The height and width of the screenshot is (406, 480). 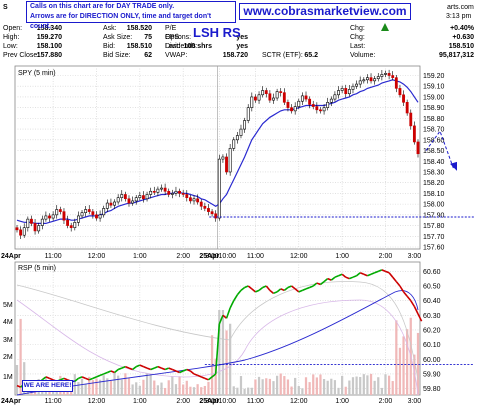 What do you see at coordinates (415, 256) in the screenshot?
I see `x-tick-label: 3:00` at bounding box center [415, 256].